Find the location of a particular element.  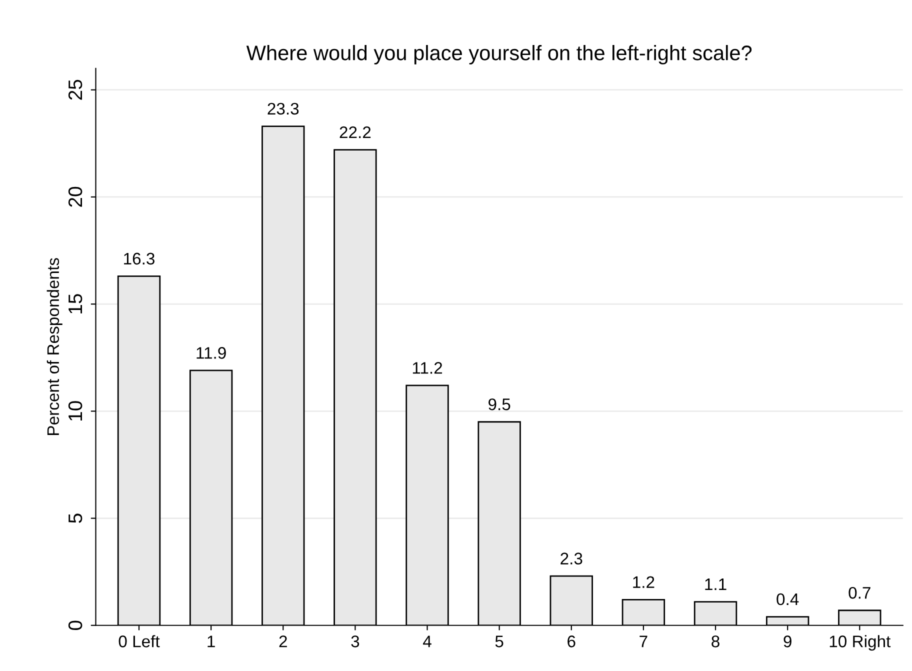

x-tick-label: 6 is located at coordinates (572, 642).